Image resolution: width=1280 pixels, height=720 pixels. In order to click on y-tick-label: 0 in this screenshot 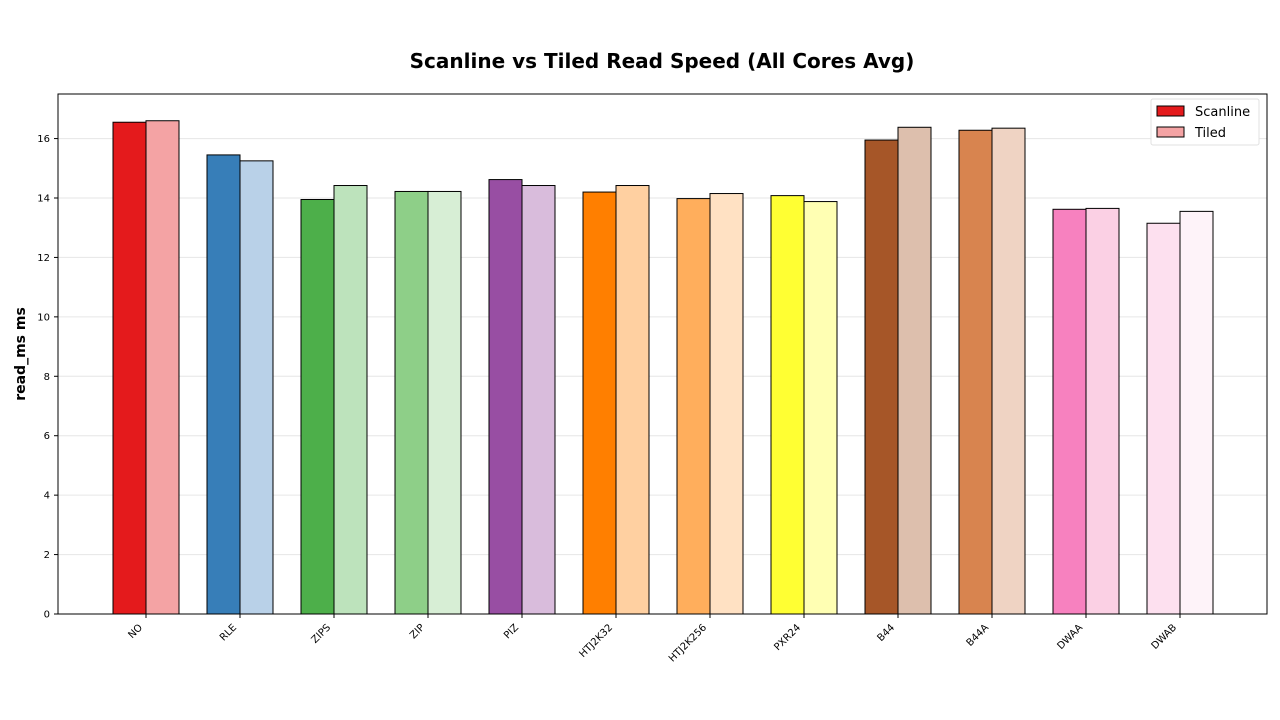, I will do `click(47, 615)`.